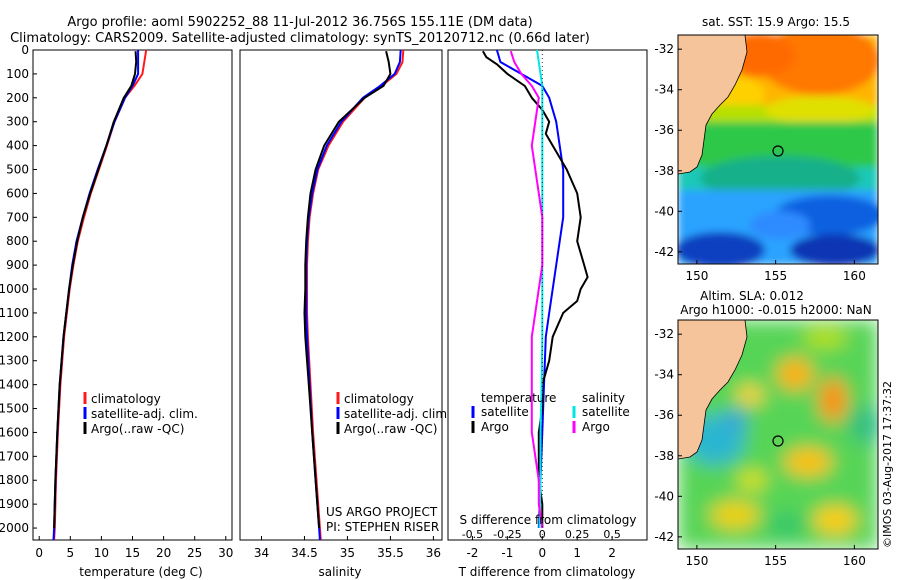 This screenshot has height=580, width=900. What do you see at coordinates (541, 544) in the screenshot?
I see `difference-tick-labels: -2 -1 0 1 2-0.5 -0.25 0 0.25 0.5` at bounding box center [541, 544].